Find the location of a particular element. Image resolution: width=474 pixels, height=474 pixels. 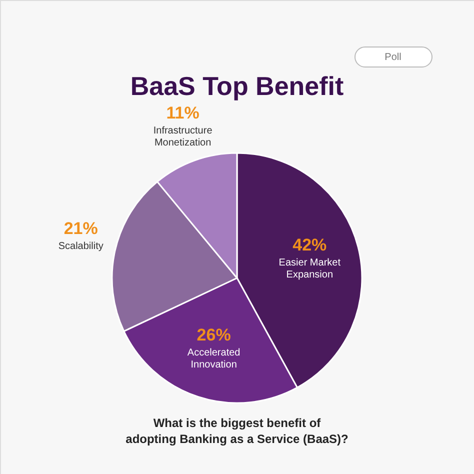

slice-label: Accelerated Innovation is located at coordinates (213, 358).